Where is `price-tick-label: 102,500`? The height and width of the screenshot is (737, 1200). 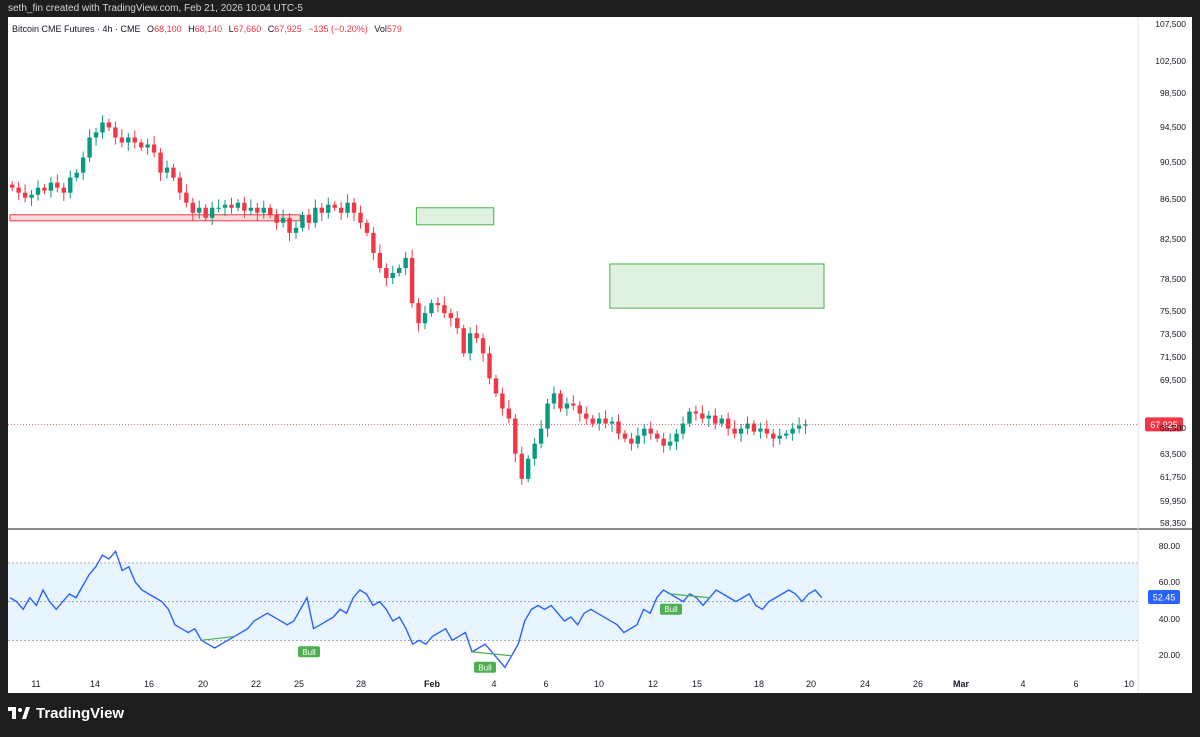
price-tick-label: 102,500 is located at coordinates (1170, 61).